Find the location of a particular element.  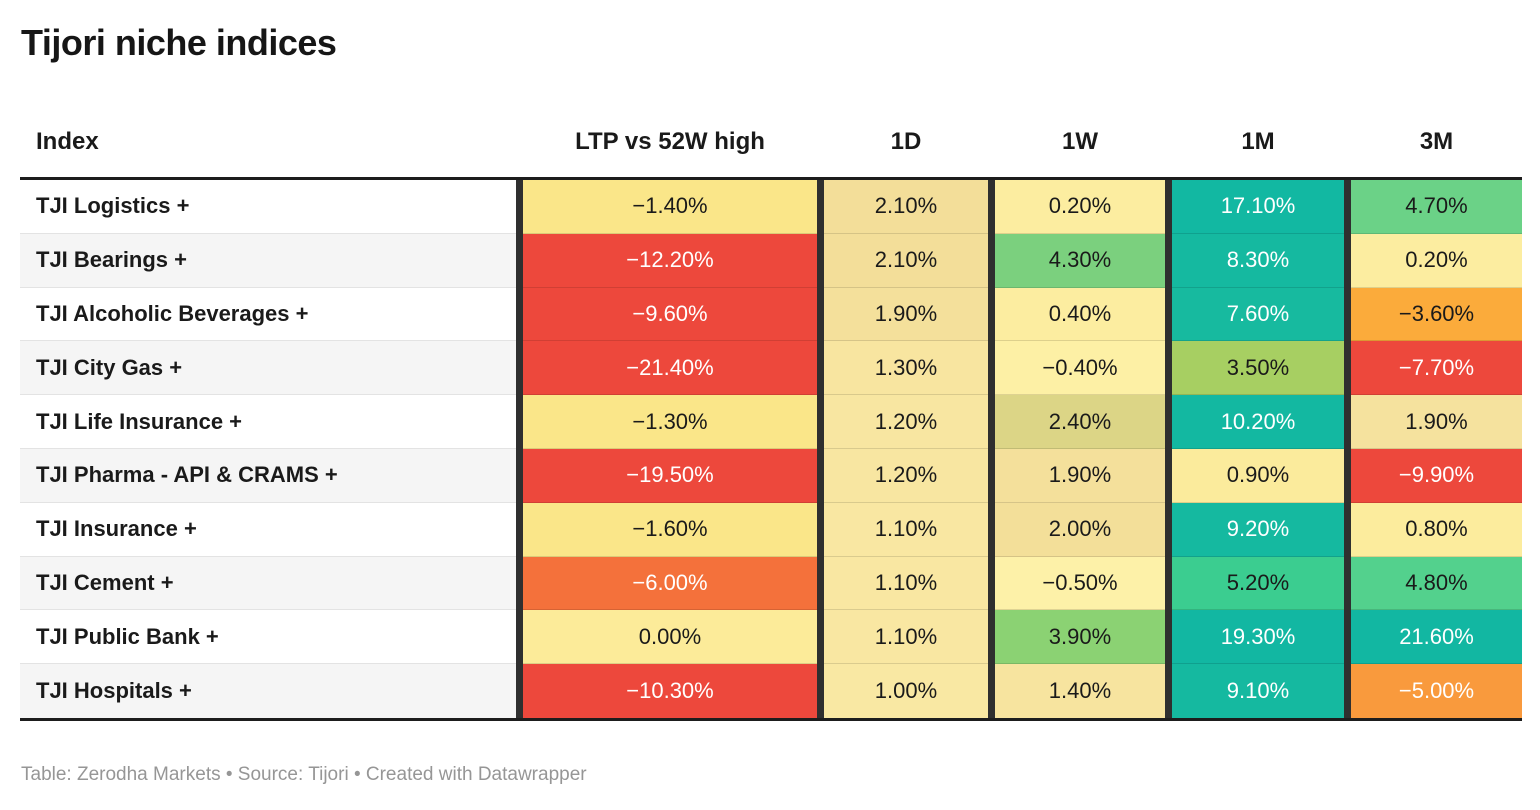

value-cell: 3.50% is located at coordinates (1258, 368).